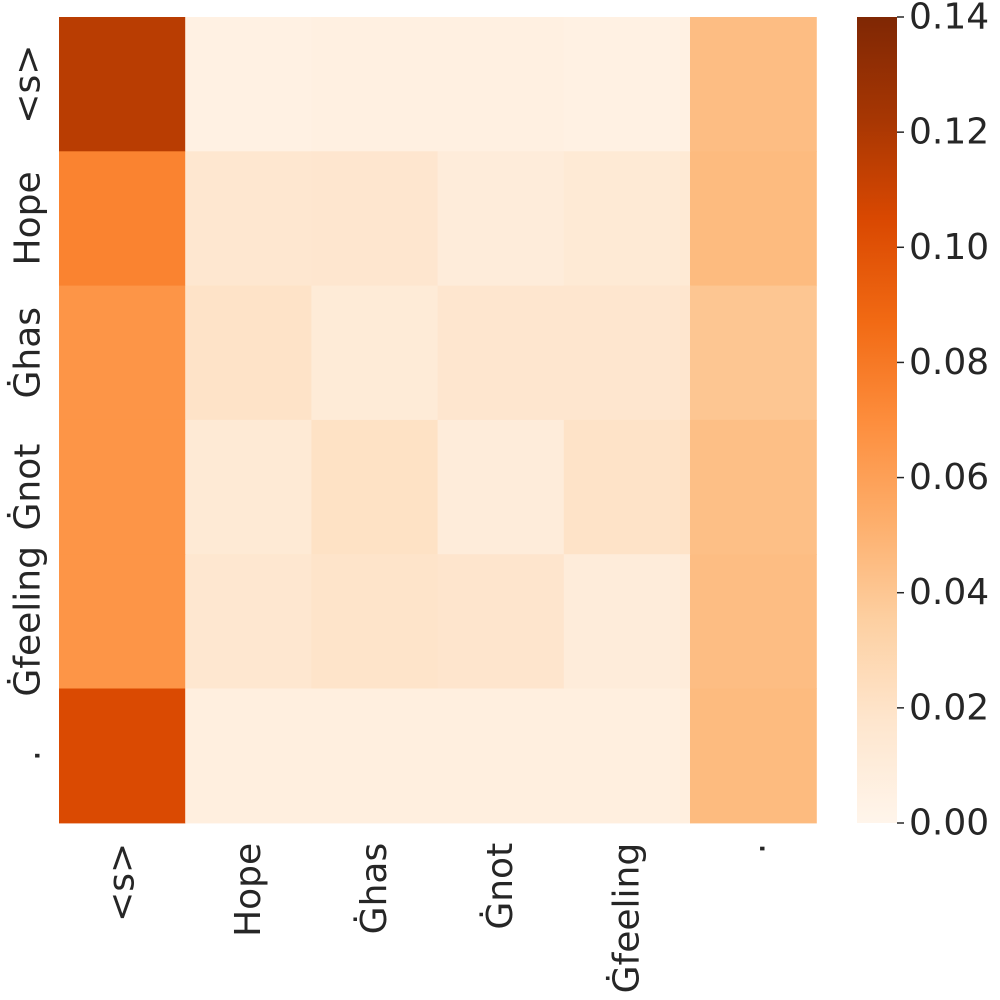 The image size is (1000, 1000). I want to click on colorbar-tick-label: 0.06, so click(949, 477).